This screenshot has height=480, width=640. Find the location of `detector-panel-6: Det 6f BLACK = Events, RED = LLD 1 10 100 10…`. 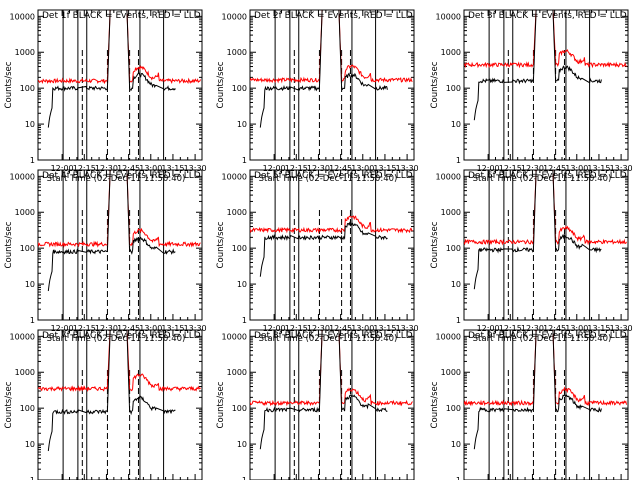

detector-panel-6: Det 6f BLACK = Events, RED = LLD 1 10 100 10… is located at coordinates (531, 256).